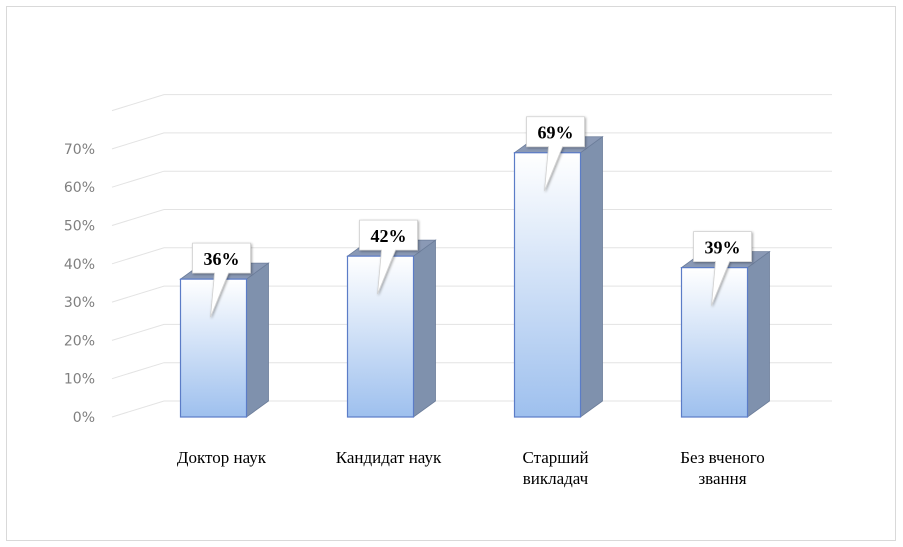 The image size is (903, 547). I want to click on category-label: Доктор наук, so click(222, 457).